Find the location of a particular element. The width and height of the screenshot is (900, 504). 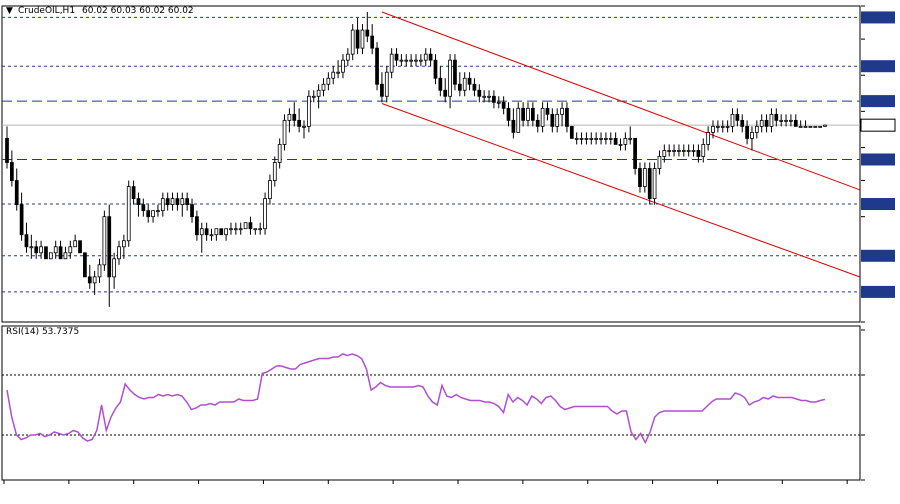

rsi-label: RSI(14) 53.7375 is located at coordinates (42, 332).